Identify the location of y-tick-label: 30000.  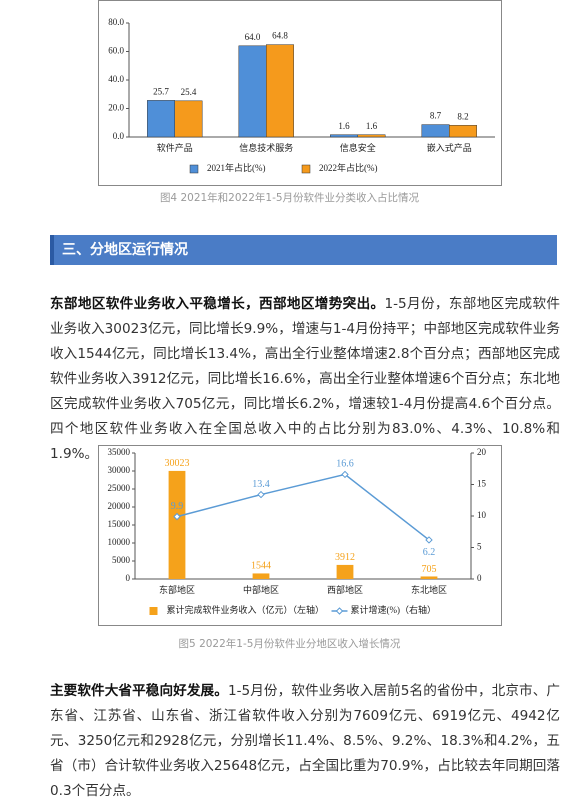
(119, 470).